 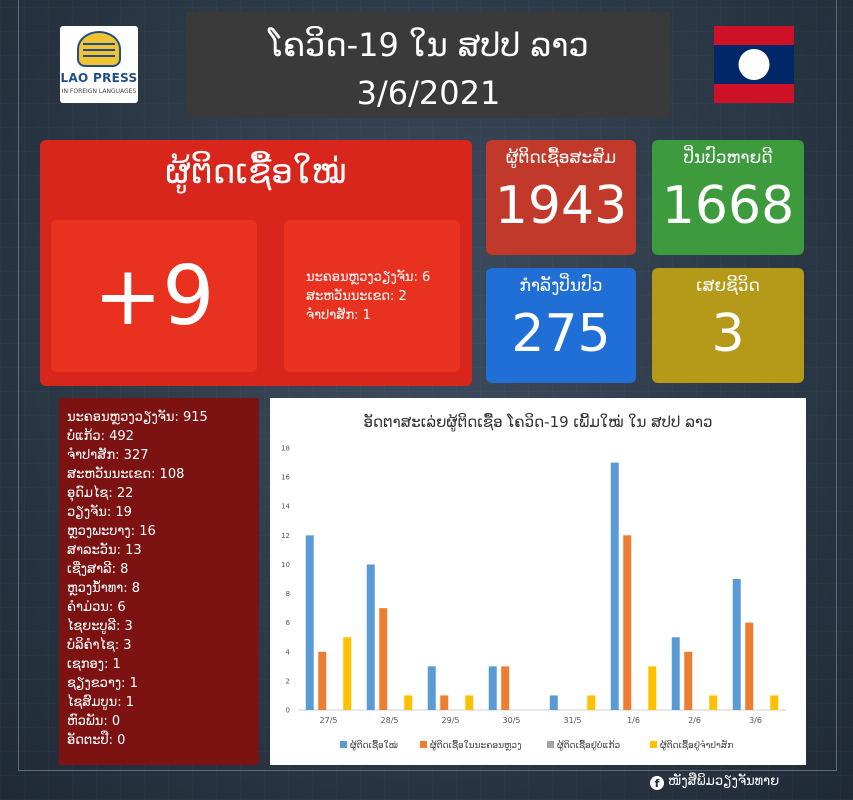 What do you see at coordinates (102, 683) in the screenshot?
I see `province-item: ຊຽງຂວາງ: 1` at bounding box center [102, 683].